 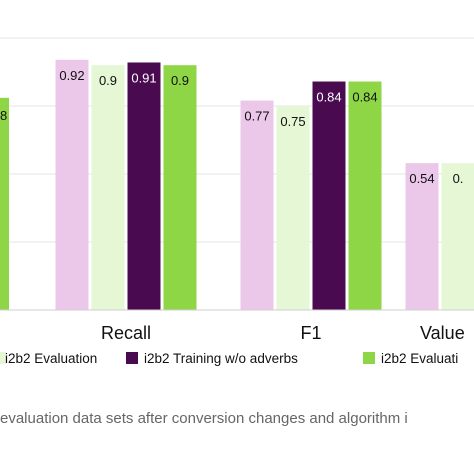 I want to click on bar-value-s0, so click(x=422, y=236).